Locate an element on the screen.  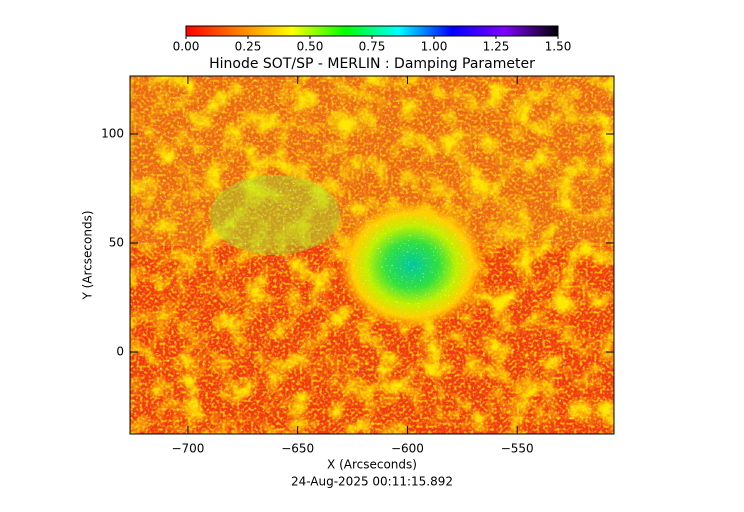
y-axis-label: Y (Arcseconds) is located at coordinates (88, 255).